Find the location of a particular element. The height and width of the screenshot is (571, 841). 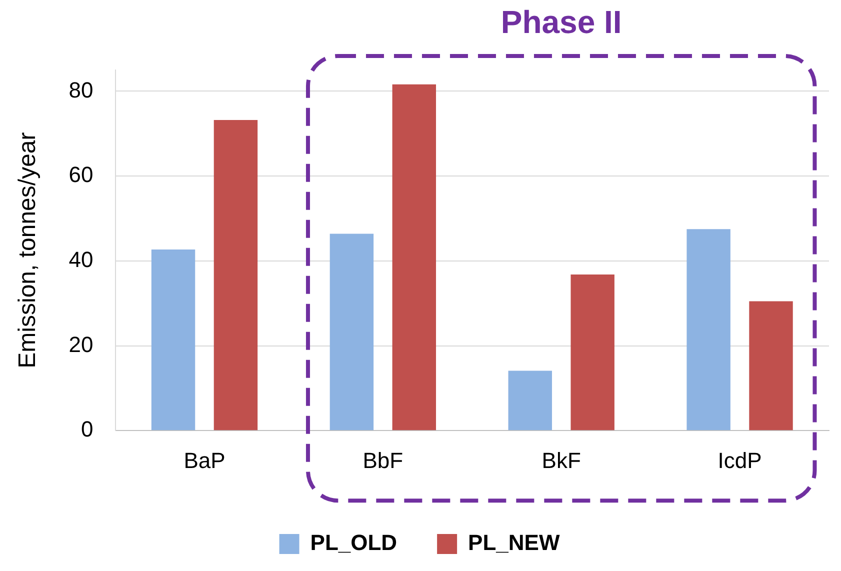

y-axis-title: Emission, tonnes/year is located at coordinates (28, 250).